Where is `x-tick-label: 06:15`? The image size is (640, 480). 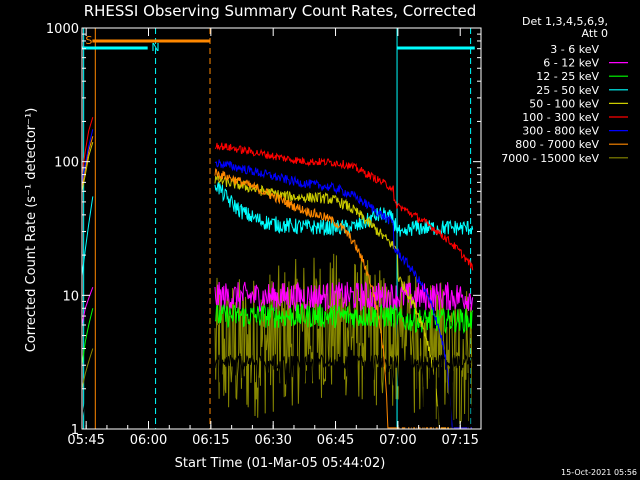 x-tick-label: 06:15 is located at coordinates (210, 440).